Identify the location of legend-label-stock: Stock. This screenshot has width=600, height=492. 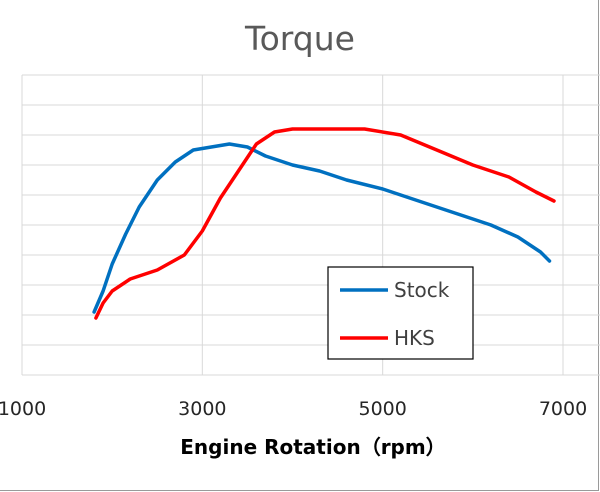
(422, 290).